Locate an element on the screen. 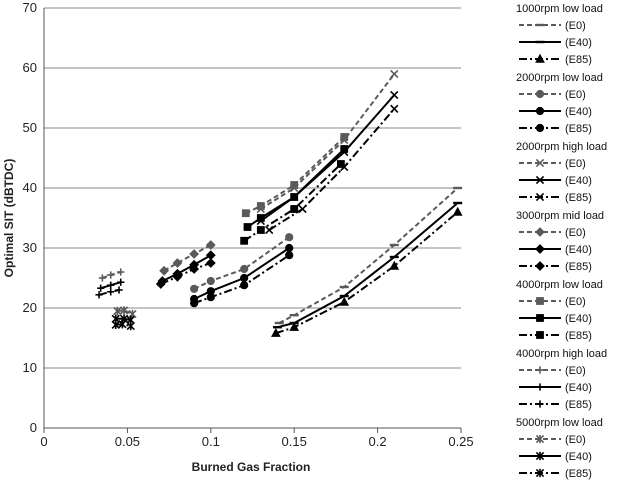 The height and width of the screenshot is (485, 624). legend-group-title: 2000rpm high load is located at coordinates (561, 147).